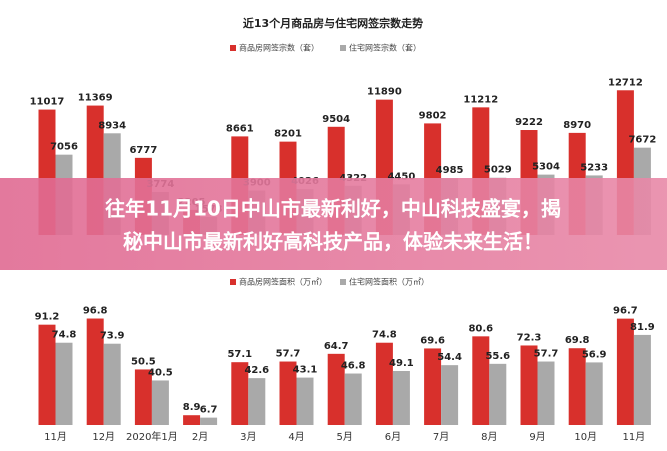 This screenshot has width=667, height=451. Describe the element at coordinates (625, 311) in the screenshot. I see `value-label: 96.7` at that location.